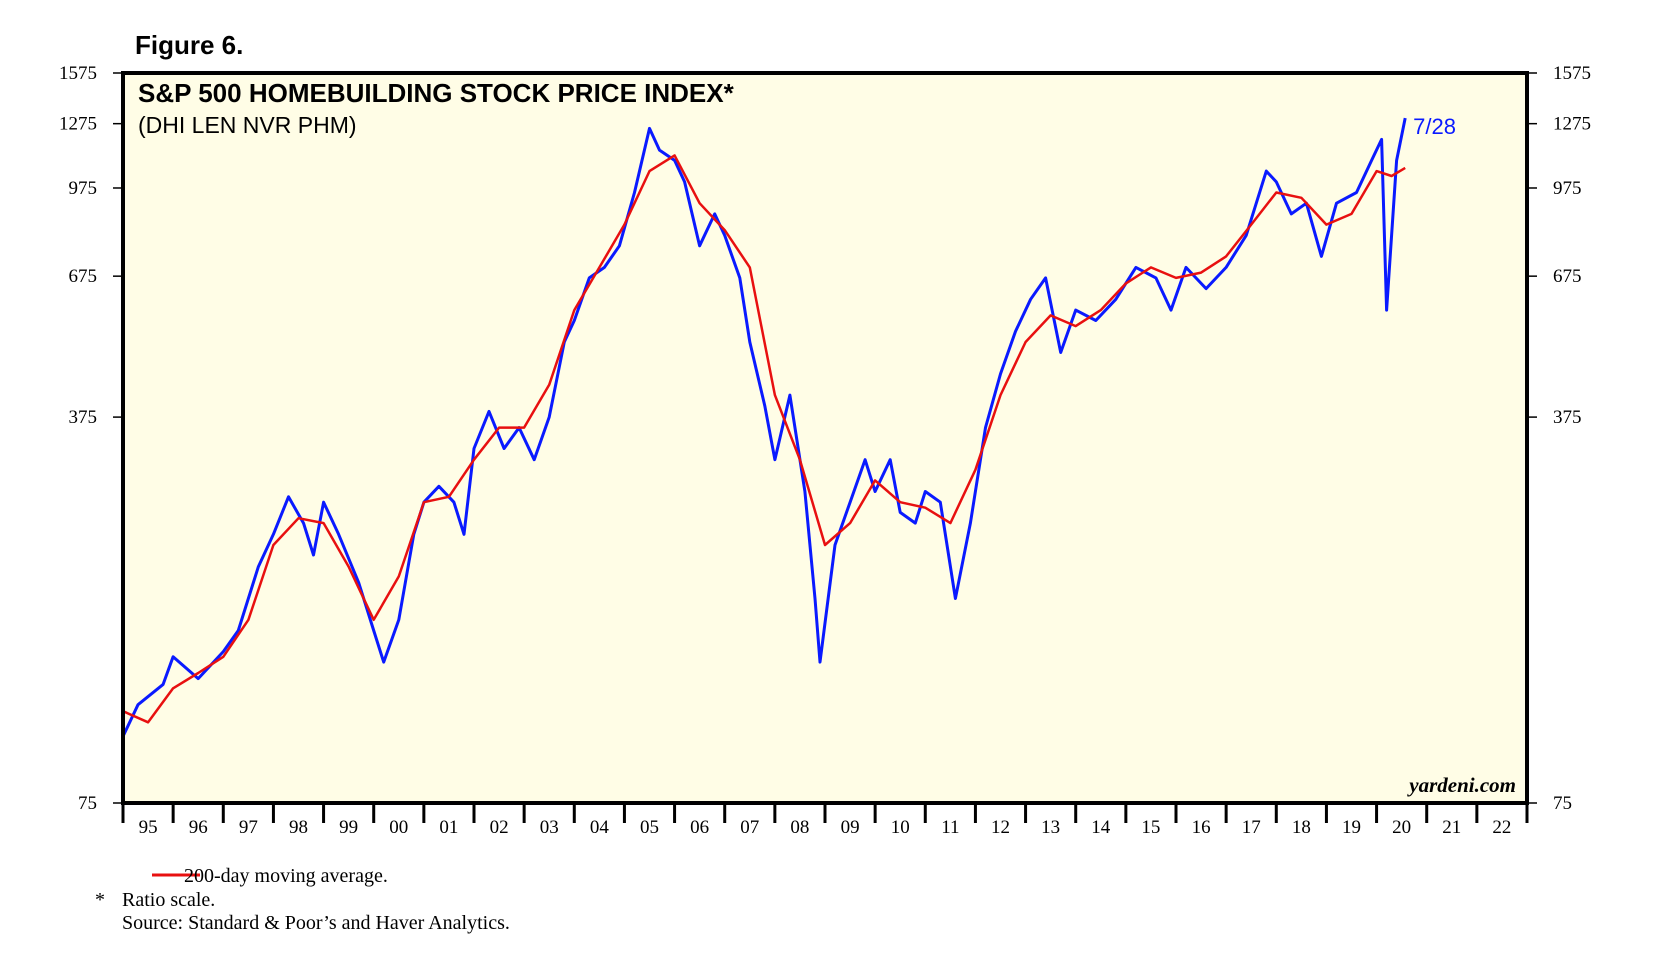  Describe the element at coordinates (78, 73) in the screenshot. I see `y-tick-label: 1575` at that location.